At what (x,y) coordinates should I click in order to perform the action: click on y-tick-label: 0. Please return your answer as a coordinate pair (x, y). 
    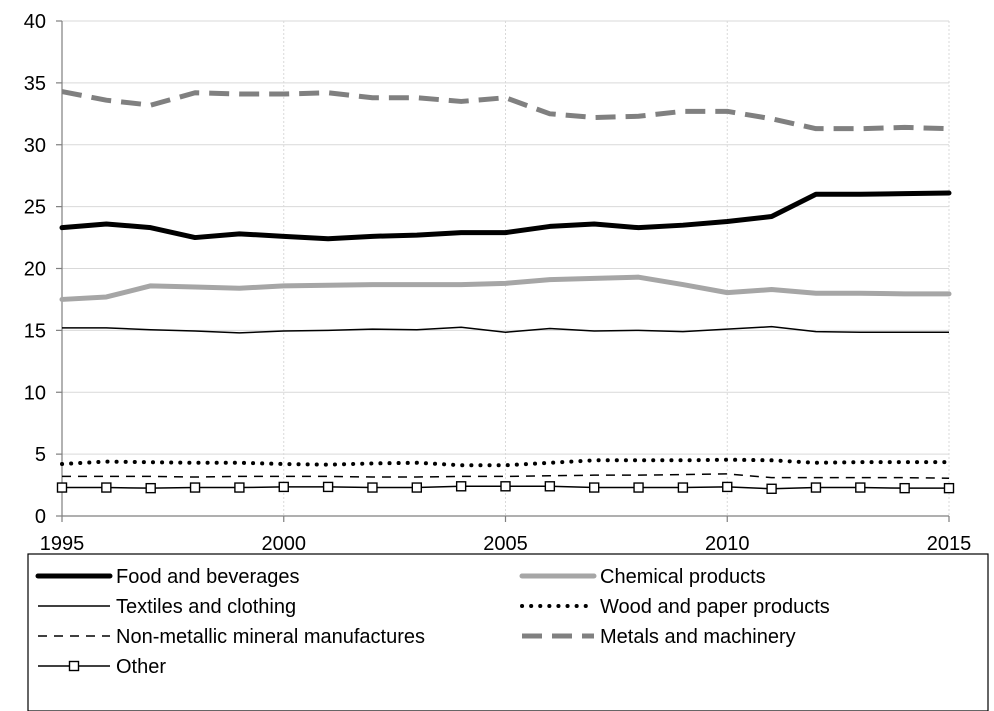
    Looking at the image, I should click on (40, 517).